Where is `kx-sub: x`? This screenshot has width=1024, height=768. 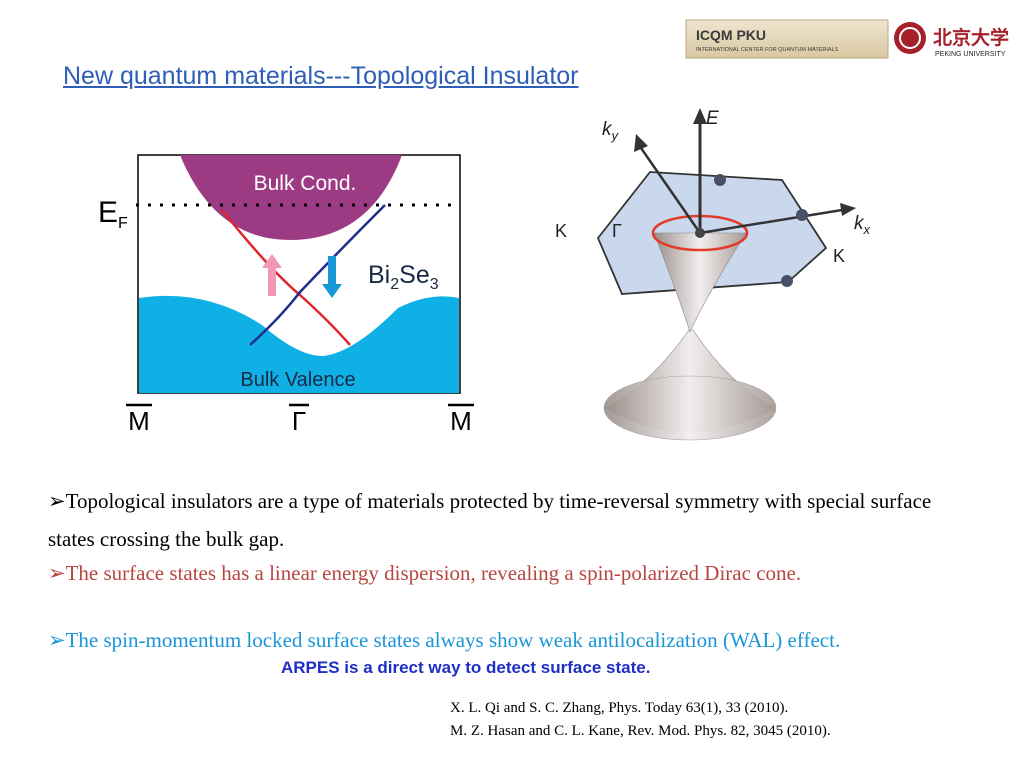
kx-sub: x is located at coordinates (867, 229).